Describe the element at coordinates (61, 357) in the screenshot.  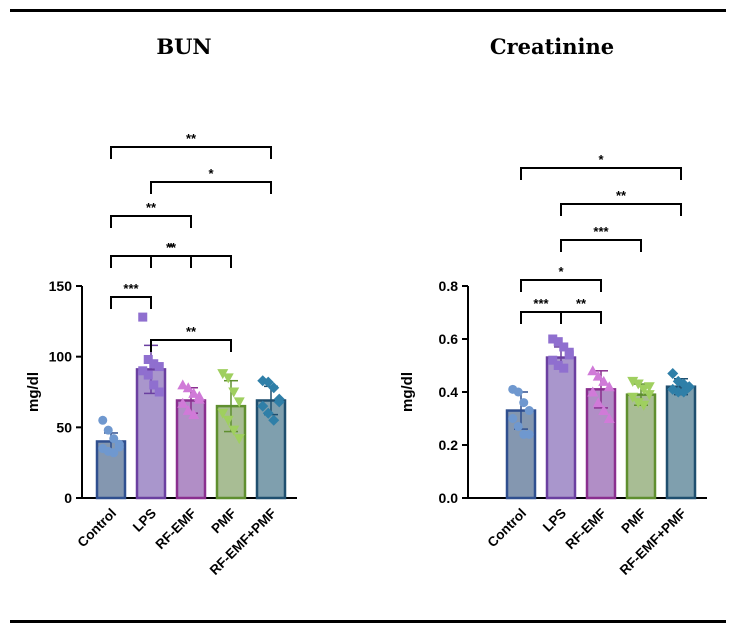
I see `y-tick-label: 100` at that location.